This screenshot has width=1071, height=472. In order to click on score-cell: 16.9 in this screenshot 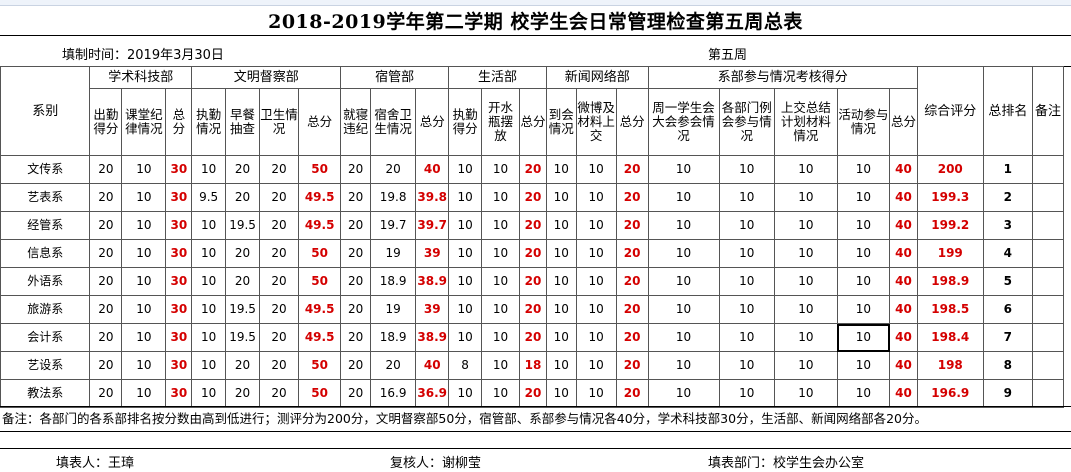, I will do `click(393, 393)`.